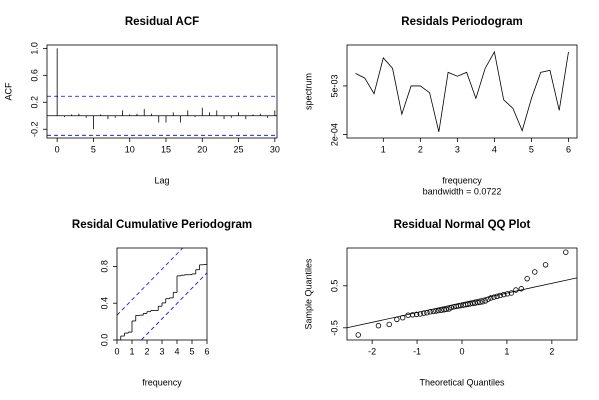 The image size is (599, 400). What do you see at coordinates (462, 225) in the screenshot?
I see `panel-title: Residual Normal QQ Plot` at bounding box center [462, 225].